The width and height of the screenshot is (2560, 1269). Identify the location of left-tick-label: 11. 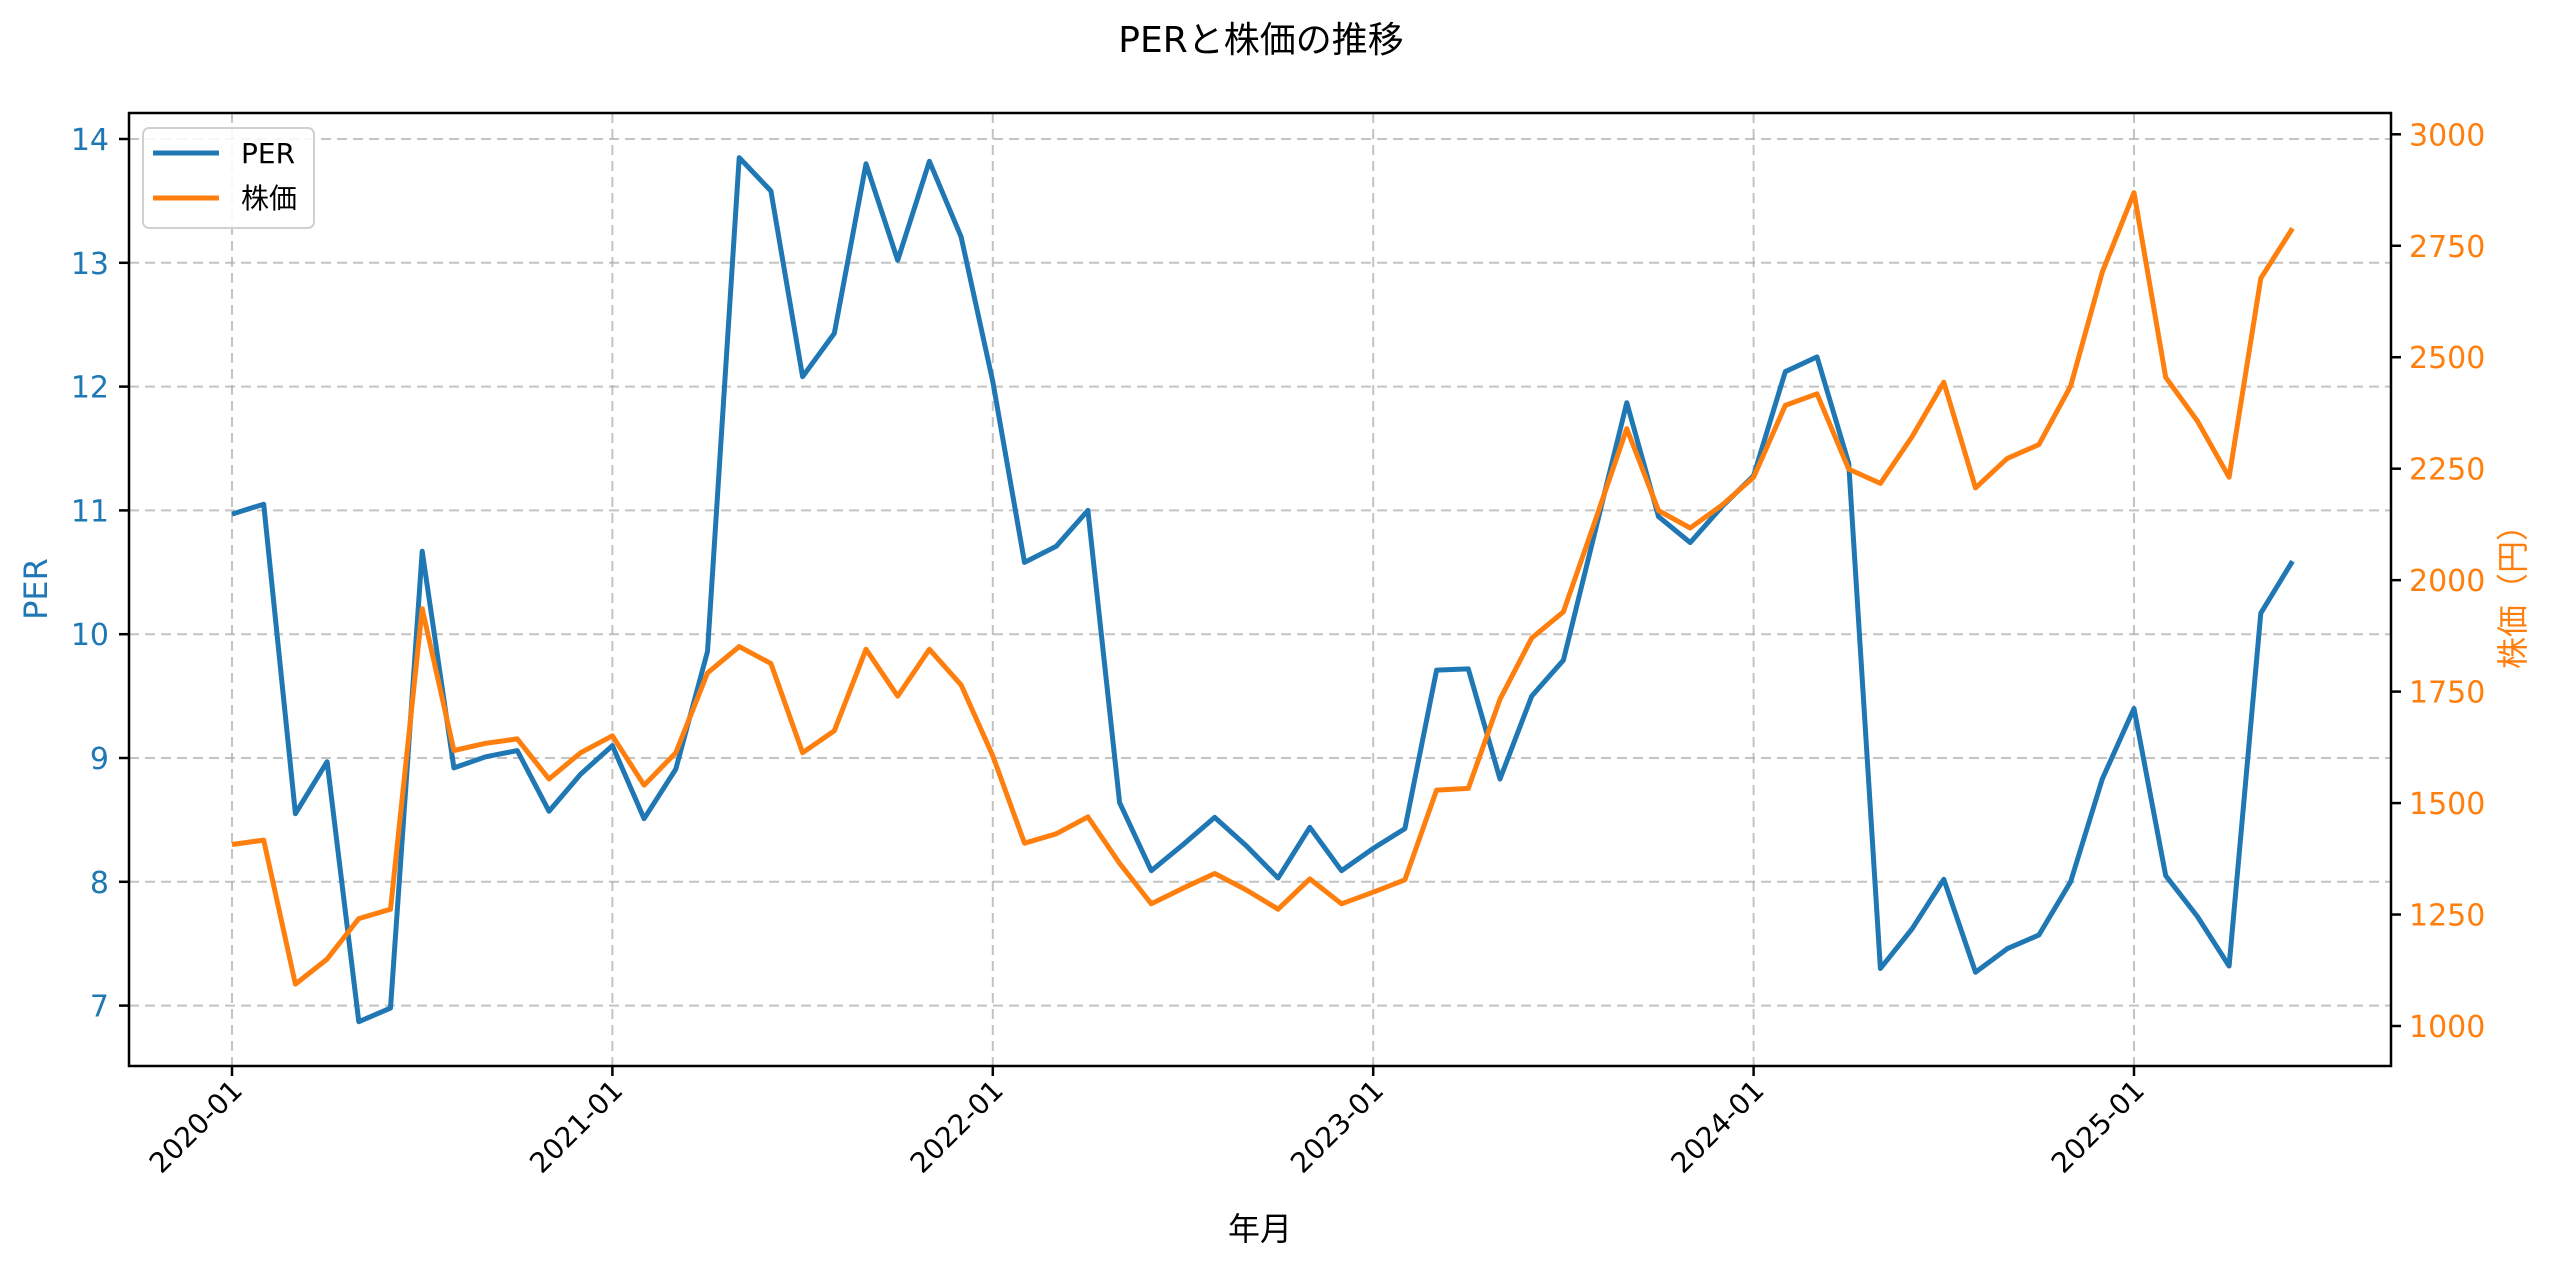
(90, 511).